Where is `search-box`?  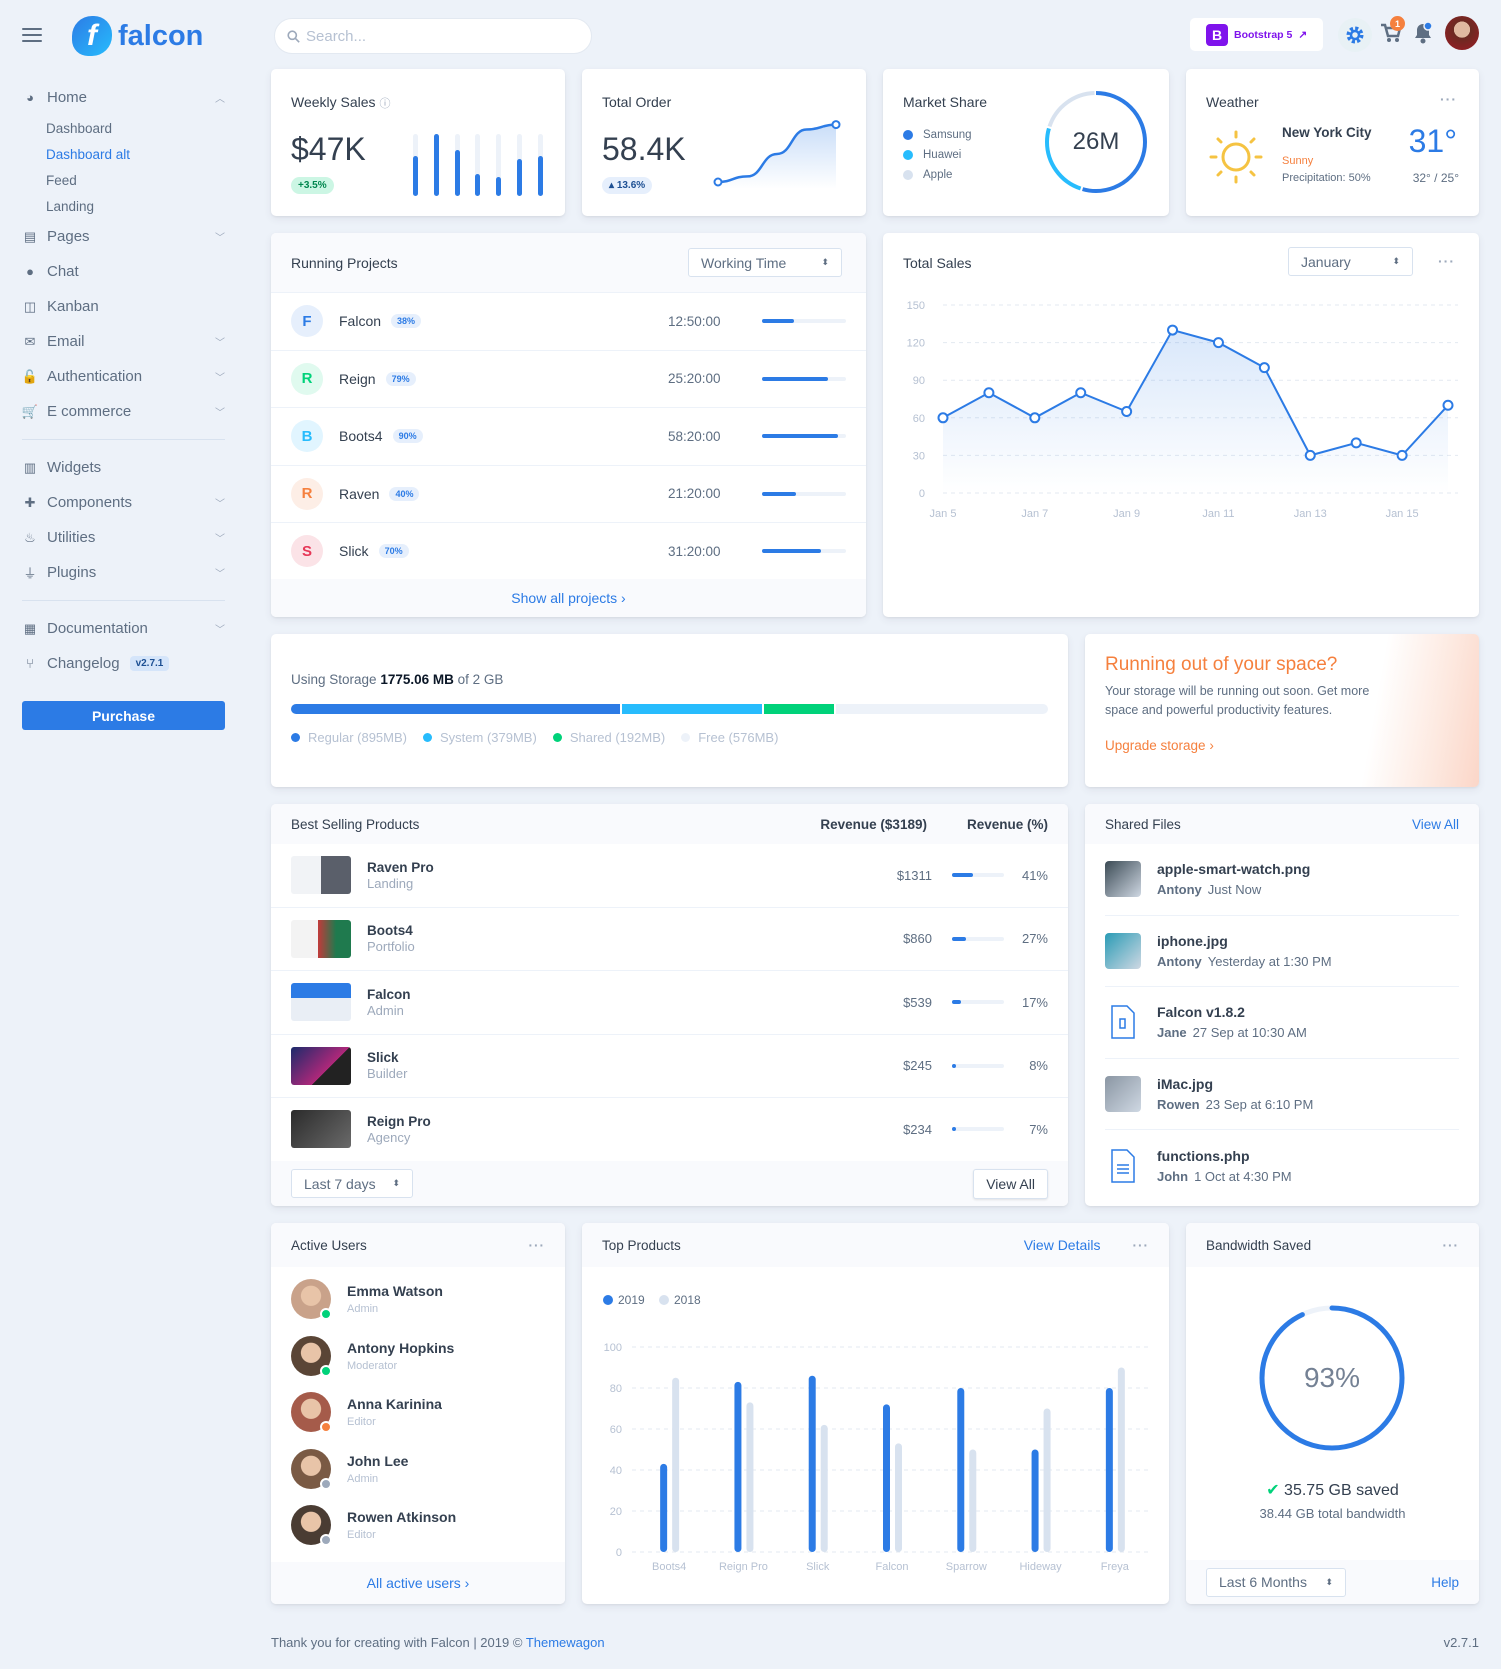
search-box is located at coordinates (433, 36).